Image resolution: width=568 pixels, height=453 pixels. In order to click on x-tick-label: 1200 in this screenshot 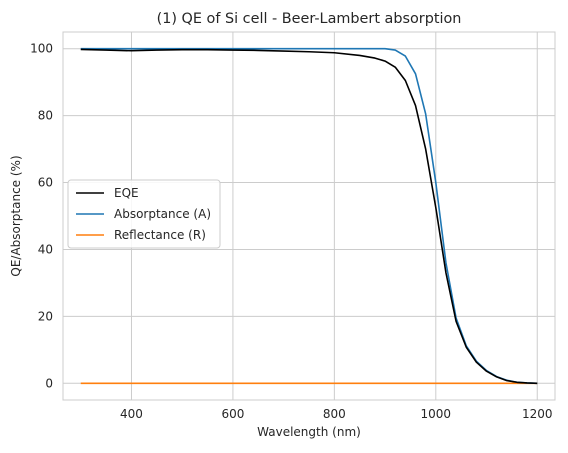, I will do `click(537, 414)`.